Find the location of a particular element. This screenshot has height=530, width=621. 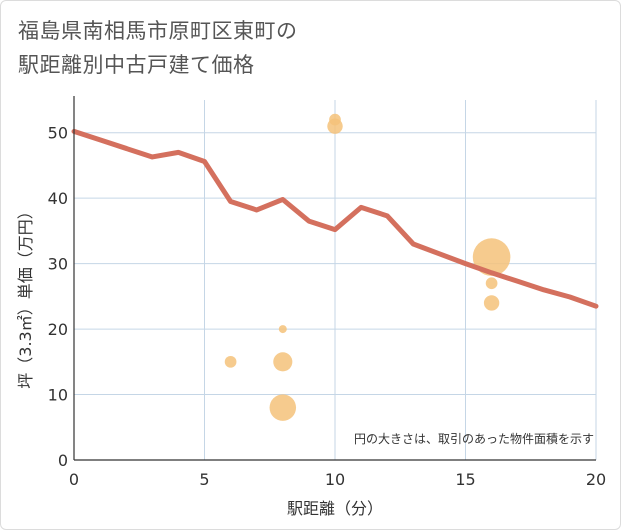

y-tick-20: 20 is located at coordinates (58, 329).